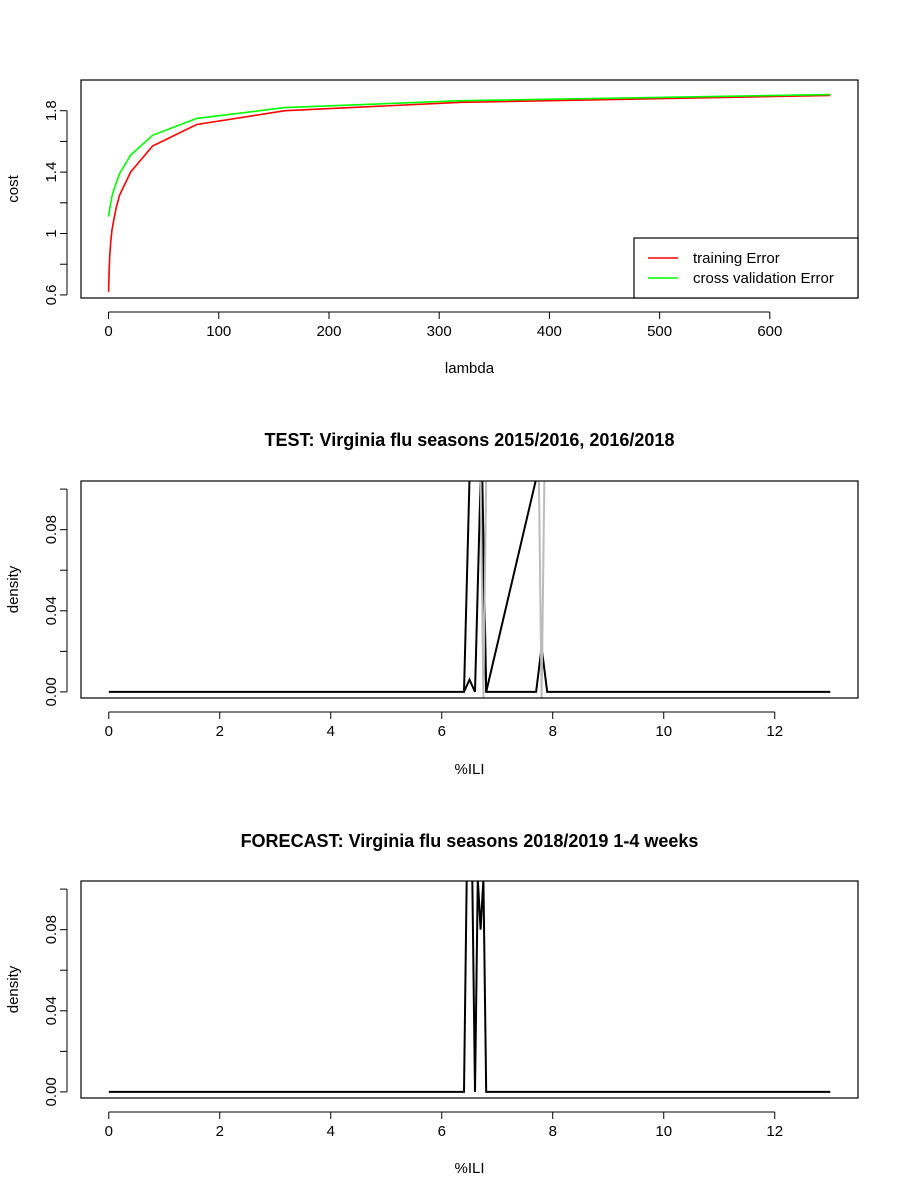 This screenshot has height=1200, width=900. Describe the element at coordinates (439, 331) in the screenshot. I see `x-tick-label: 300` at that location.